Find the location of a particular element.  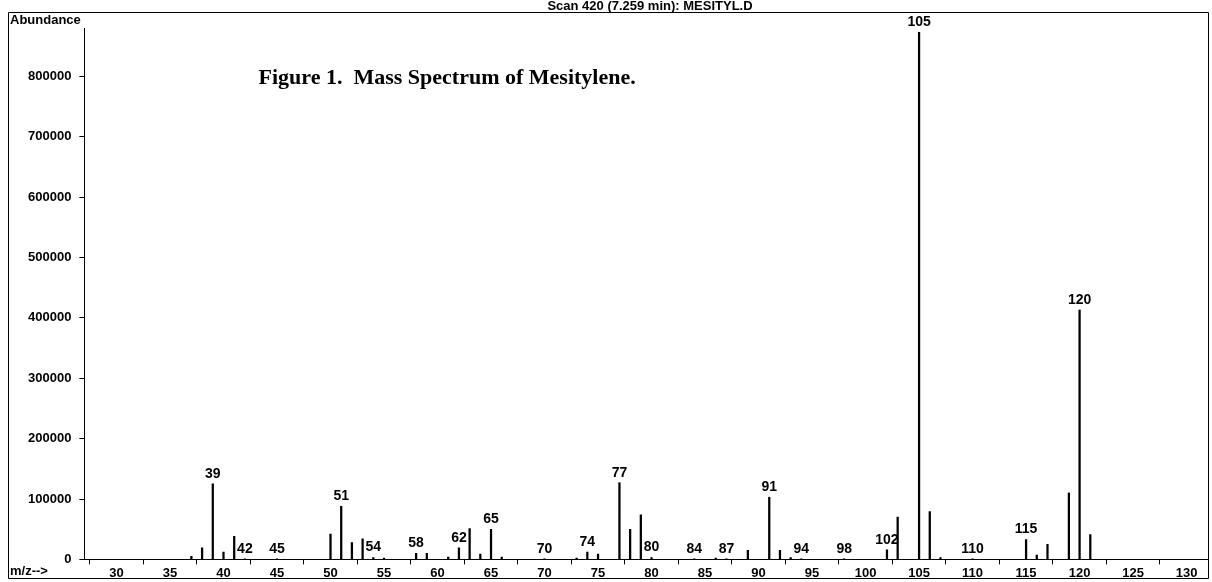

annotation: 94 is located at coordinates (801, 547).